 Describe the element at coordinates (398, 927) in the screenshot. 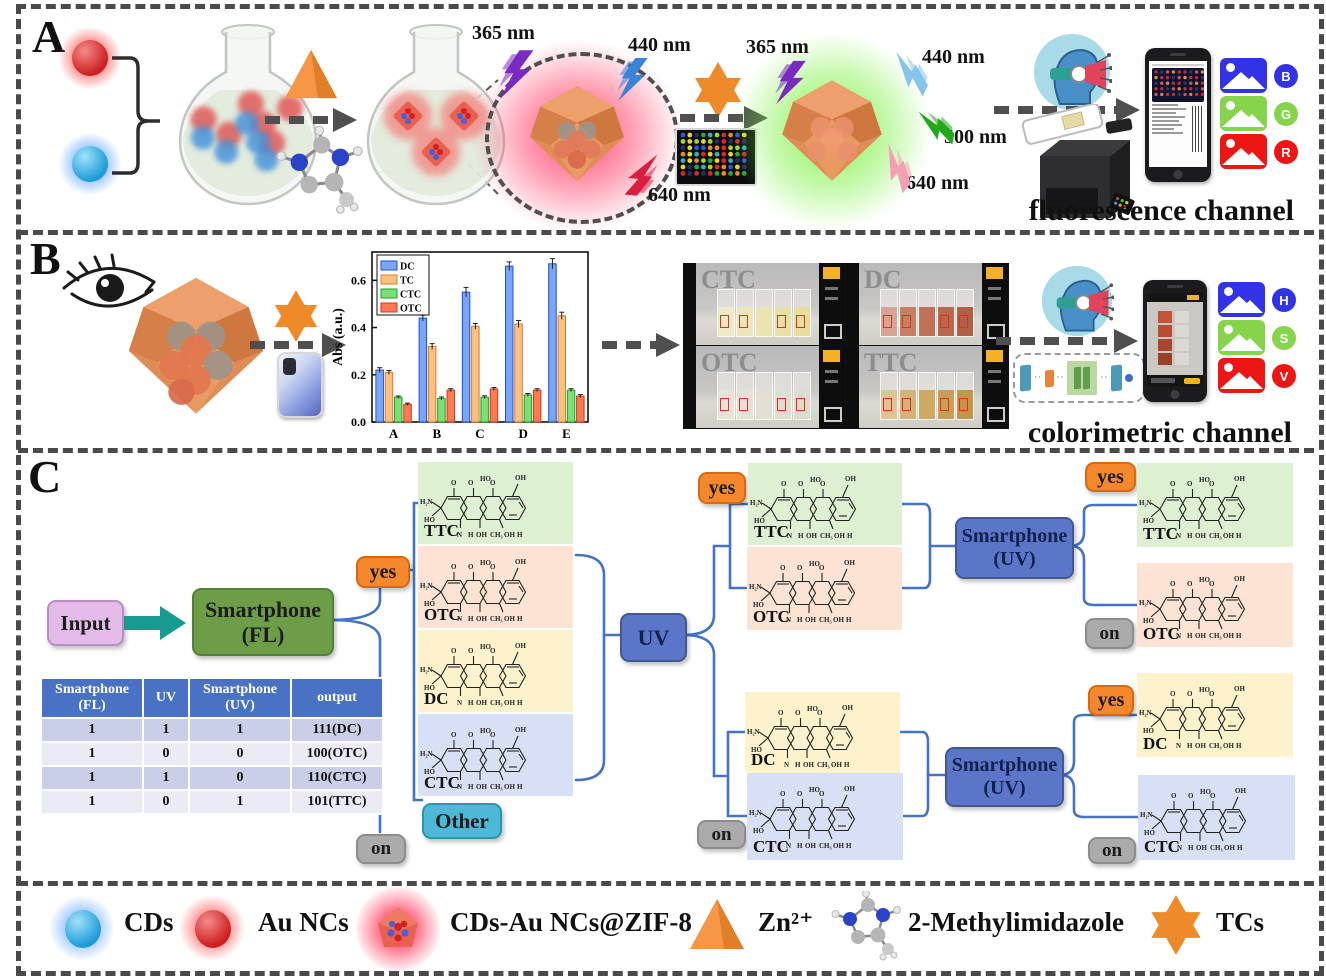

I see `zif-particle-icon` at that location.